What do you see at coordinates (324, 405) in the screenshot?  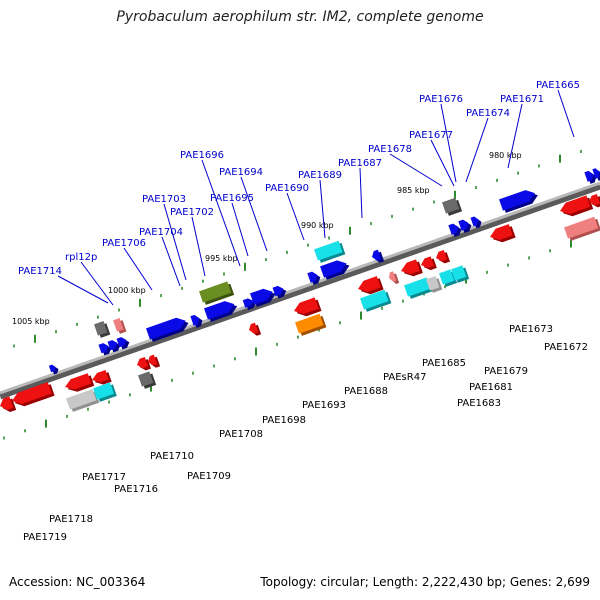 I see `lower-gene-label: PAE1693` at bounding box center [324, 405].